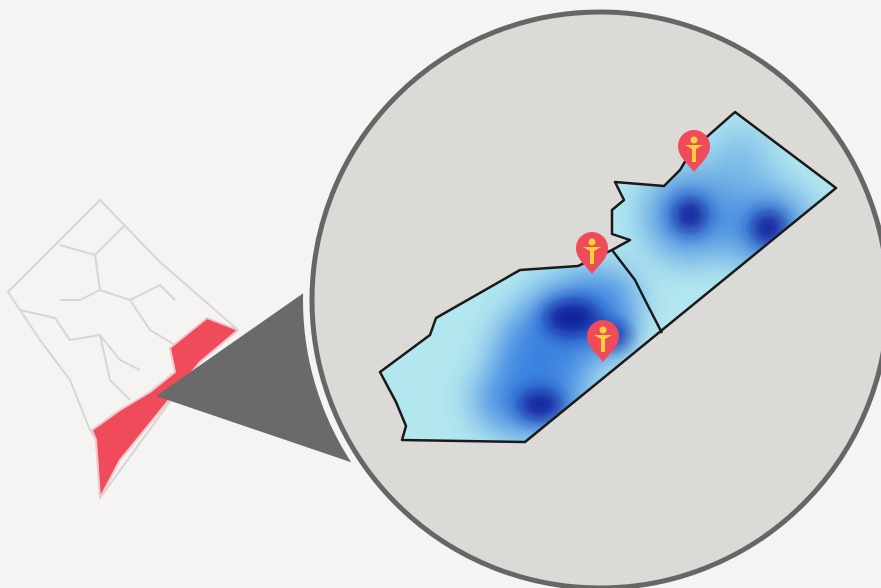  What do you see at coordinates (165, 408) in the screenshot?
I see `highlighted-ward` at bounding box center [165, 408].